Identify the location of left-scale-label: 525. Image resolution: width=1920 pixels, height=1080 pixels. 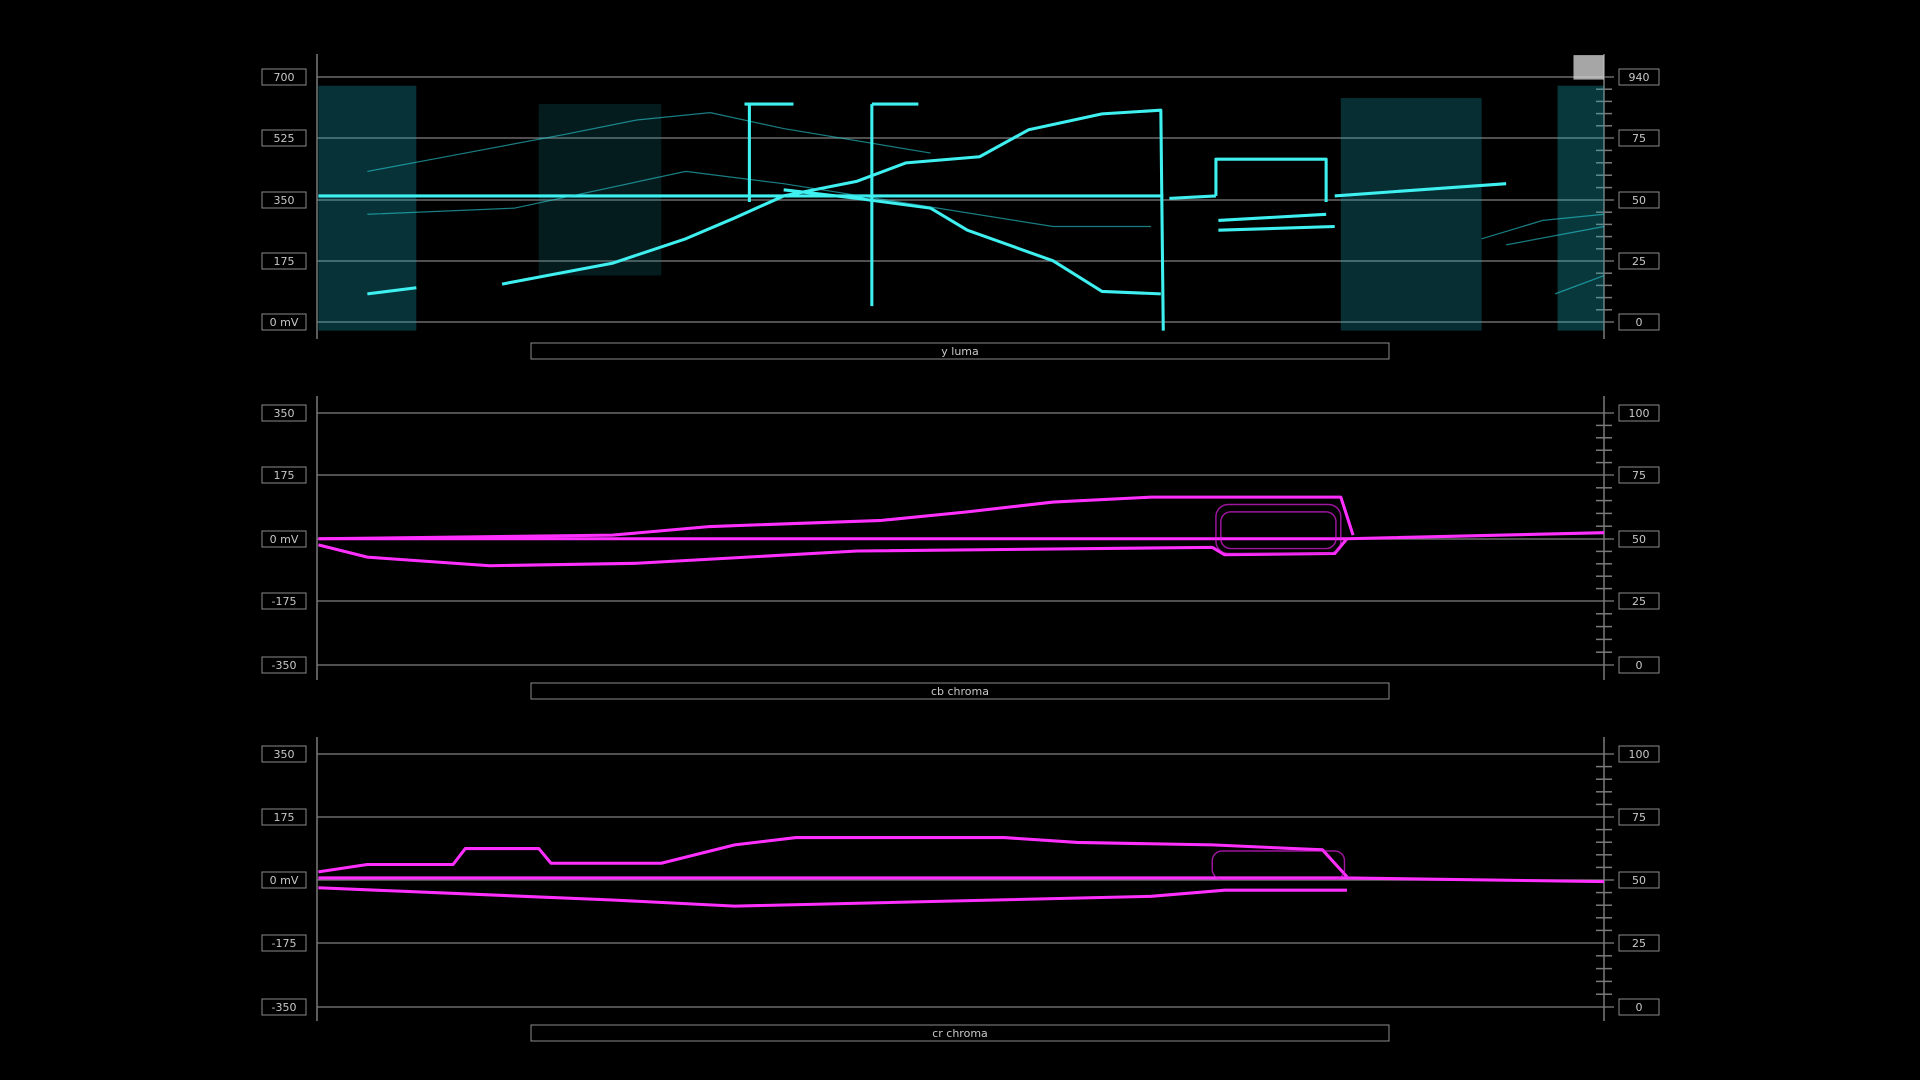
(284, 138).